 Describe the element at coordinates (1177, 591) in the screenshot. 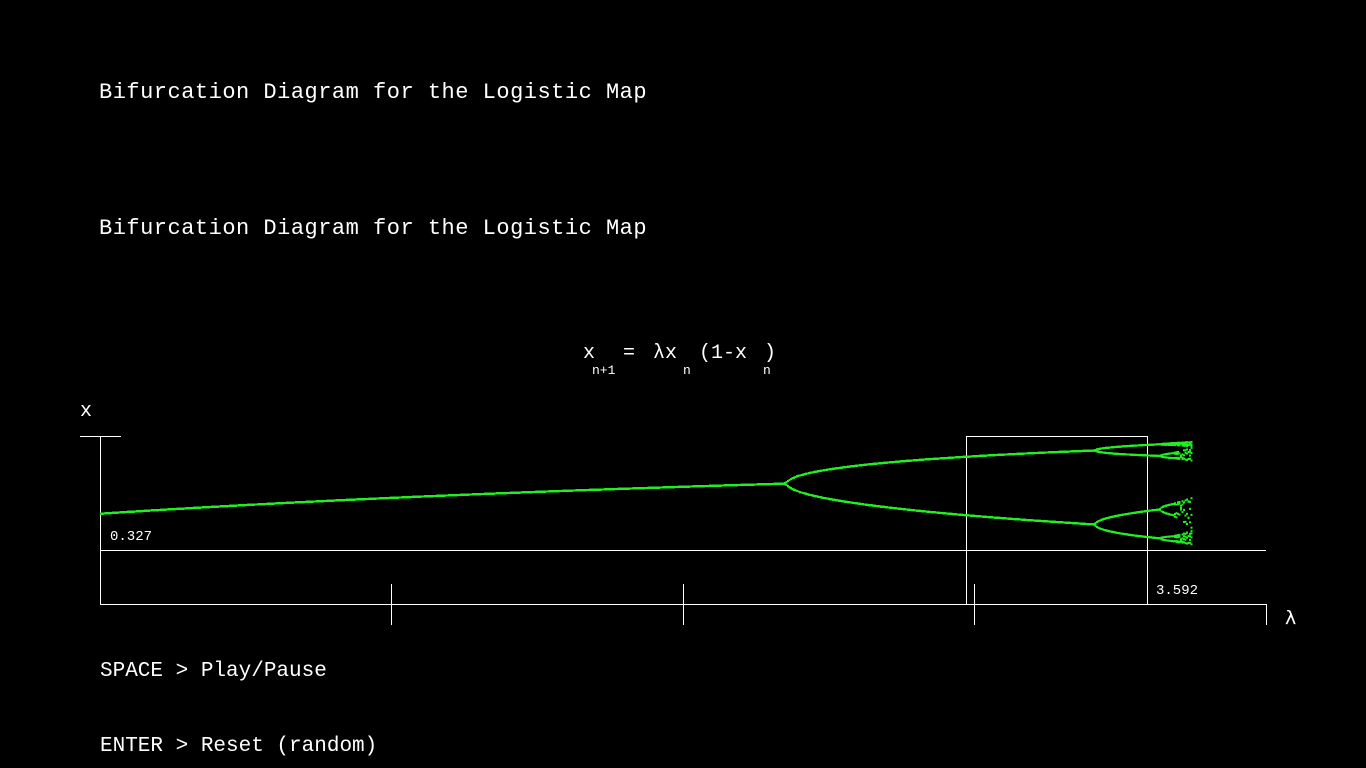

I see `lambda-marker-value: 3.592` at that location.